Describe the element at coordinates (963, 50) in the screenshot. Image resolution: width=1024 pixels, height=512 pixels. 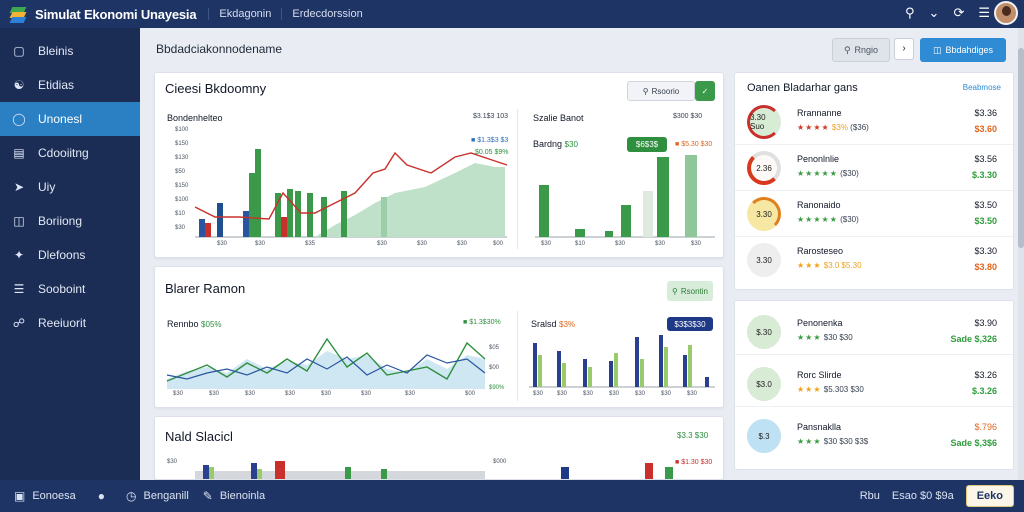
I see `primary-action-button: ◫ Bbdahdiges` at that location.